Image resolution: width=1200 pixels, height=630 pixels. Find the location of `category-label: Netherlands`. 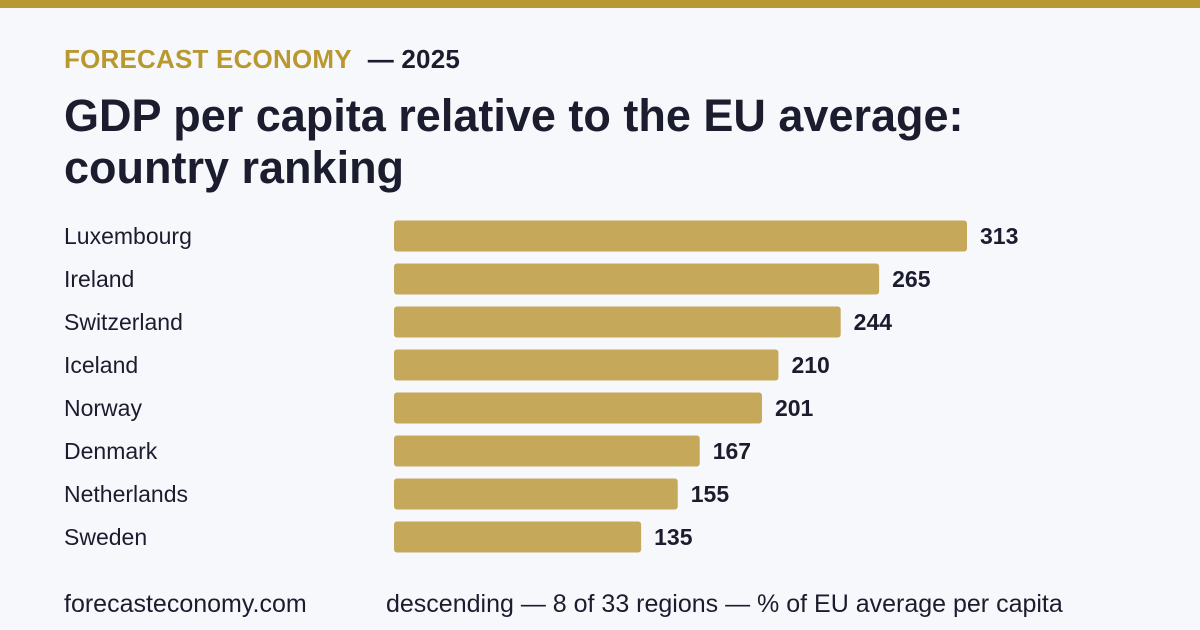

category-label: Netherlands is located at coordinates (126, 494).